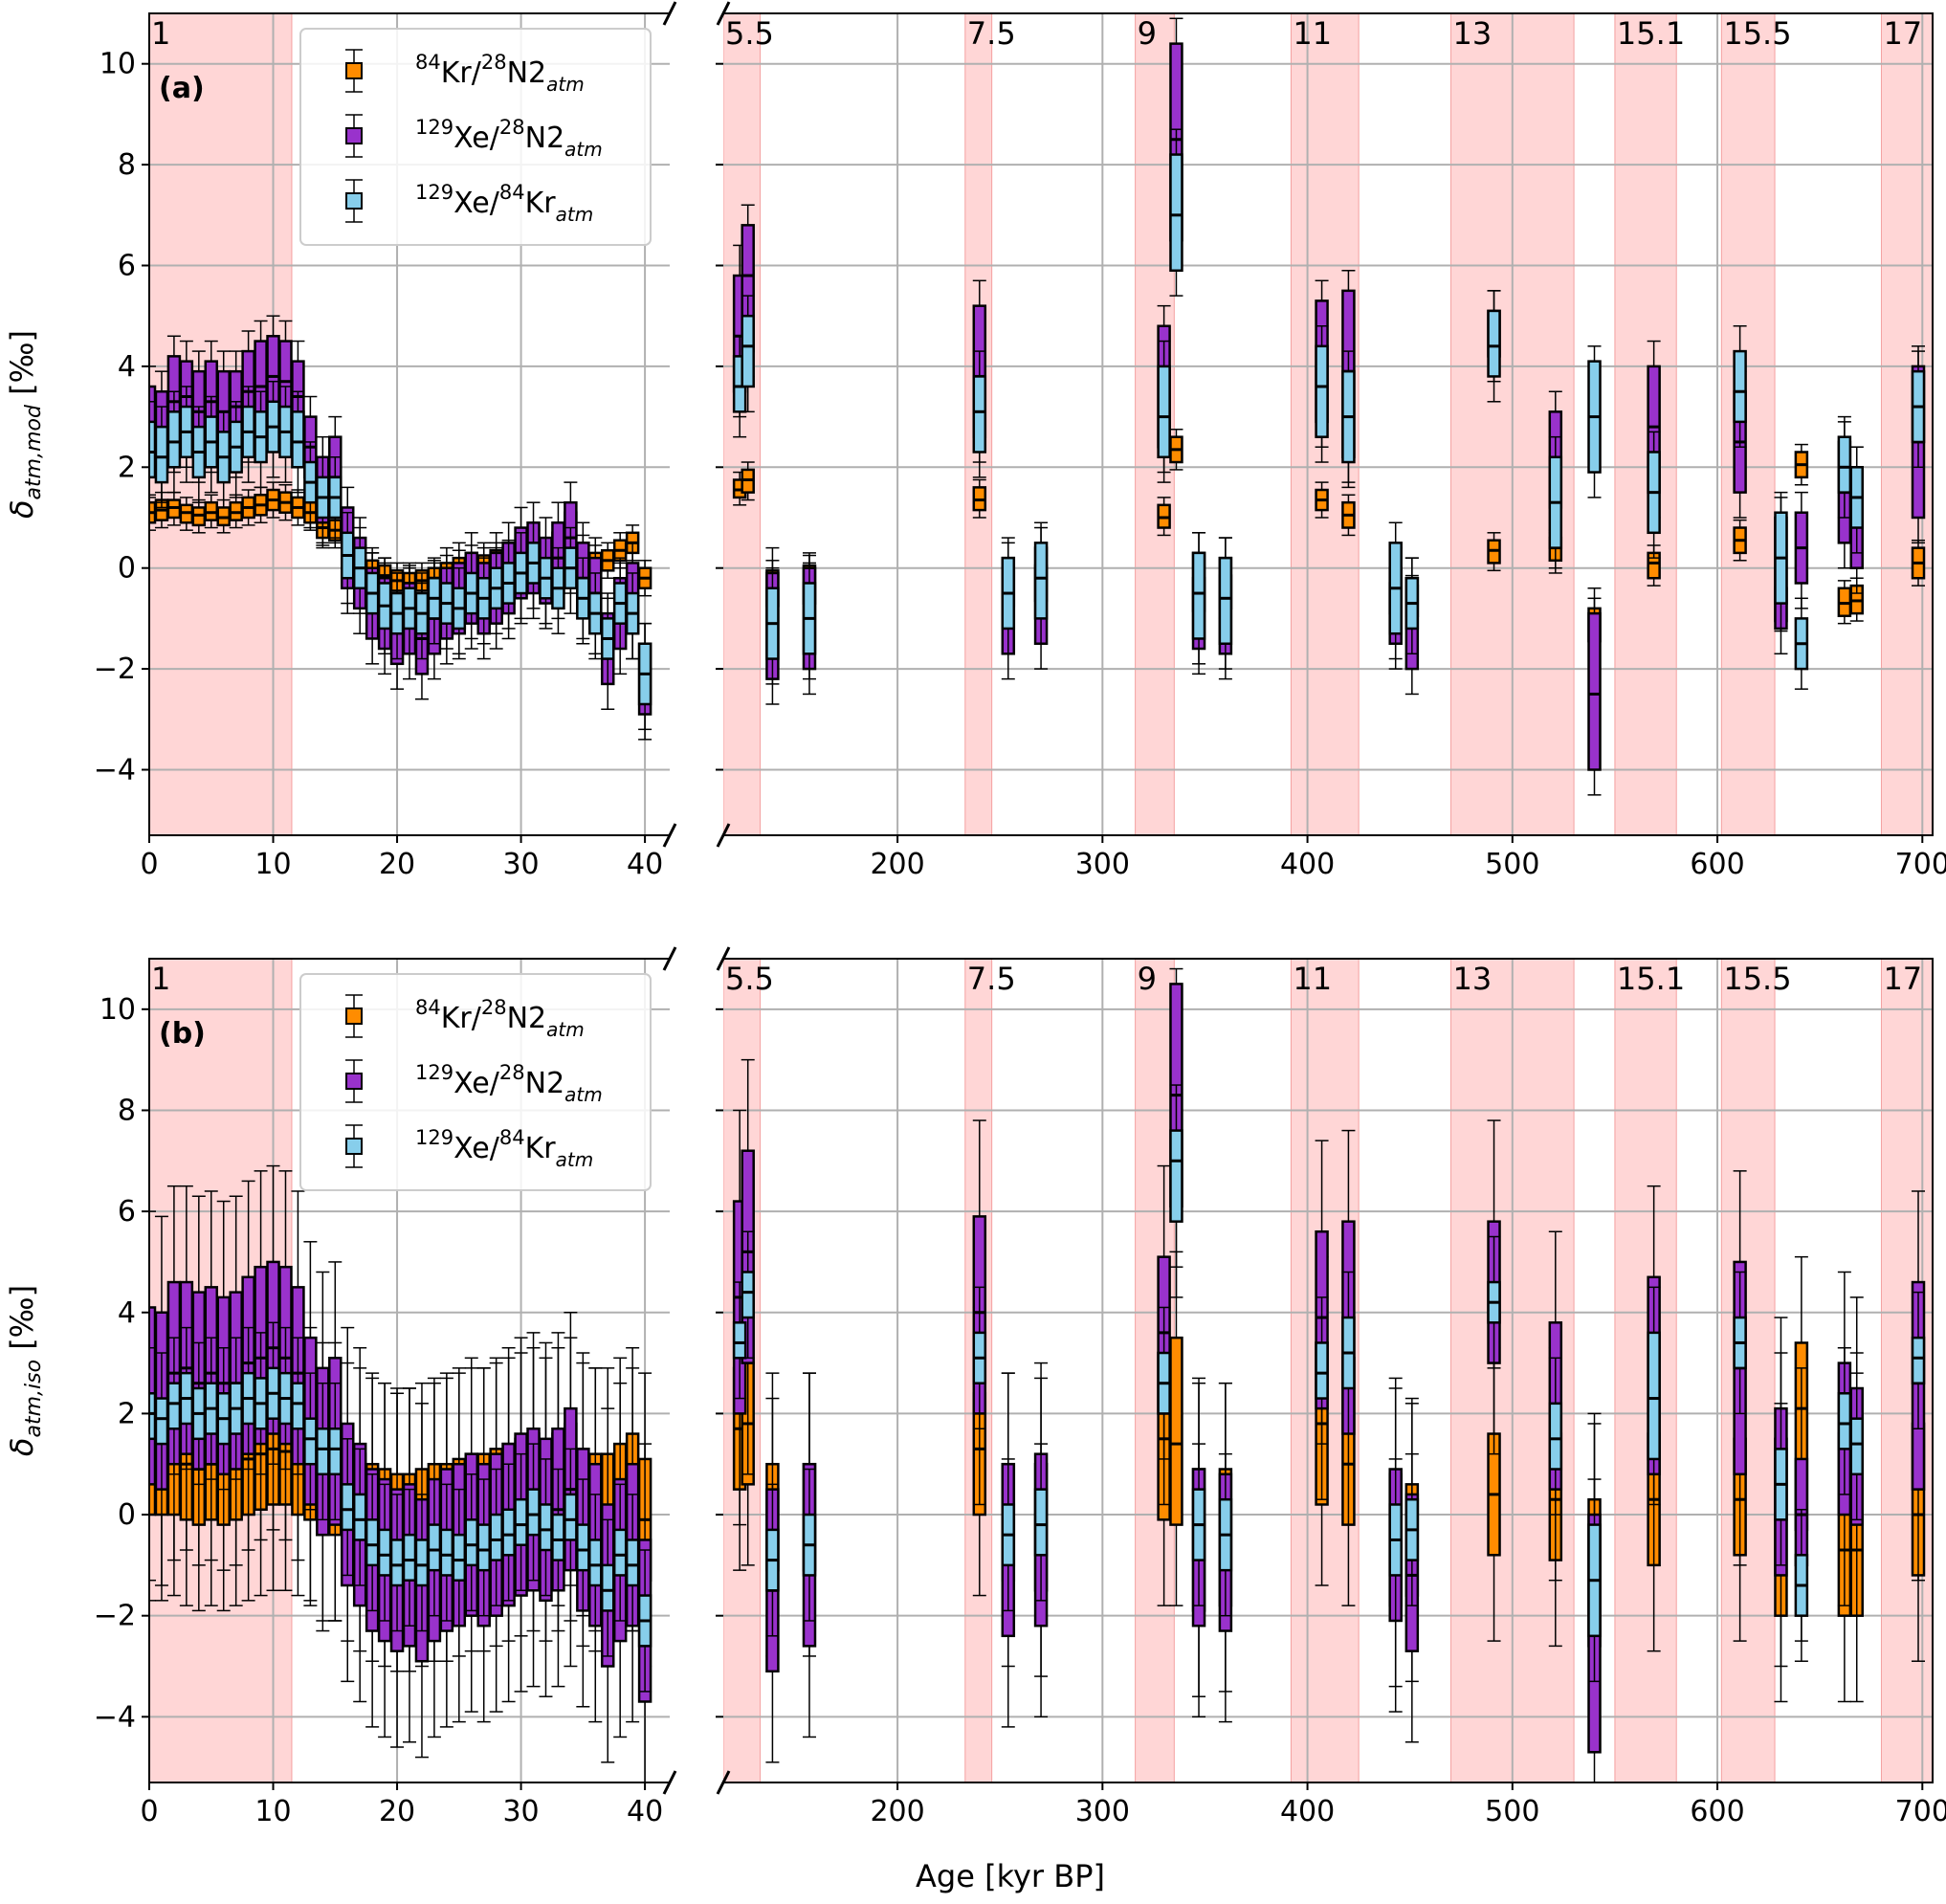 The image size is (1946, 1904). Describe the element at coordinates (1921, 1811) in the screenshot. I see `x-tick-label: 700` at that location.